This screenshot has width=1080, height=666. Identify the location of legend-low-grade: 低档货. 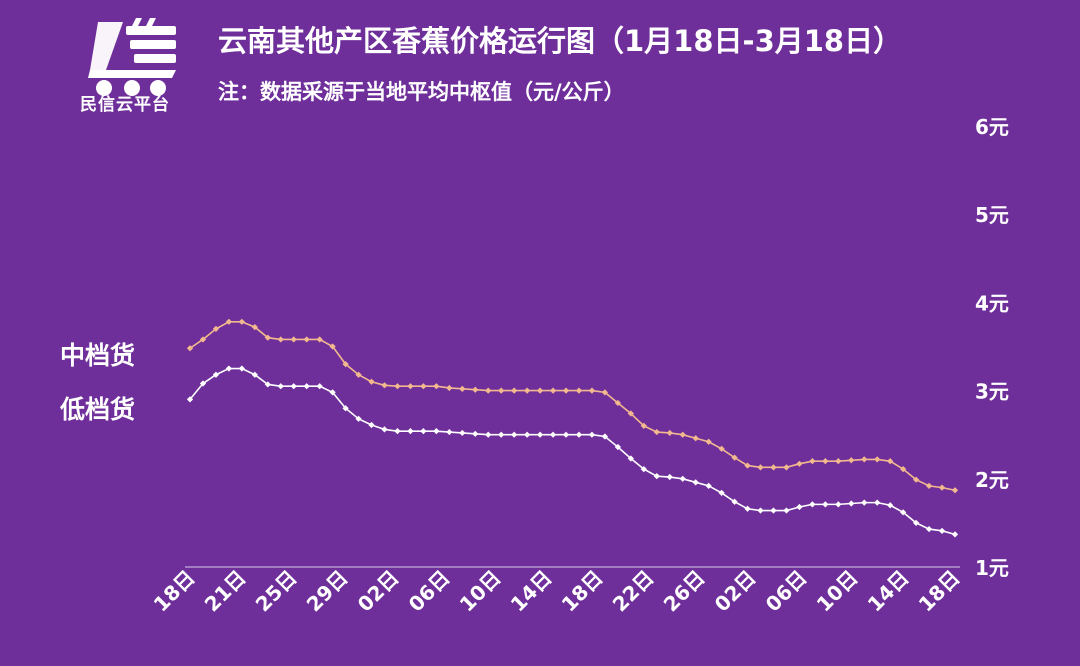
(98, 409).